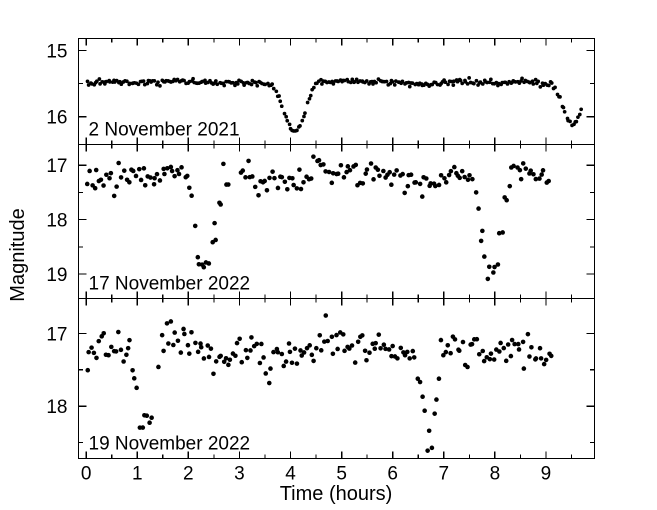 The width and height of the screenshot is (657, 510). What do you see at coordinates (56, 407) in the screenshot?
I see `panel-3-y-tick-label: 18` at bounding box center [56, 407].